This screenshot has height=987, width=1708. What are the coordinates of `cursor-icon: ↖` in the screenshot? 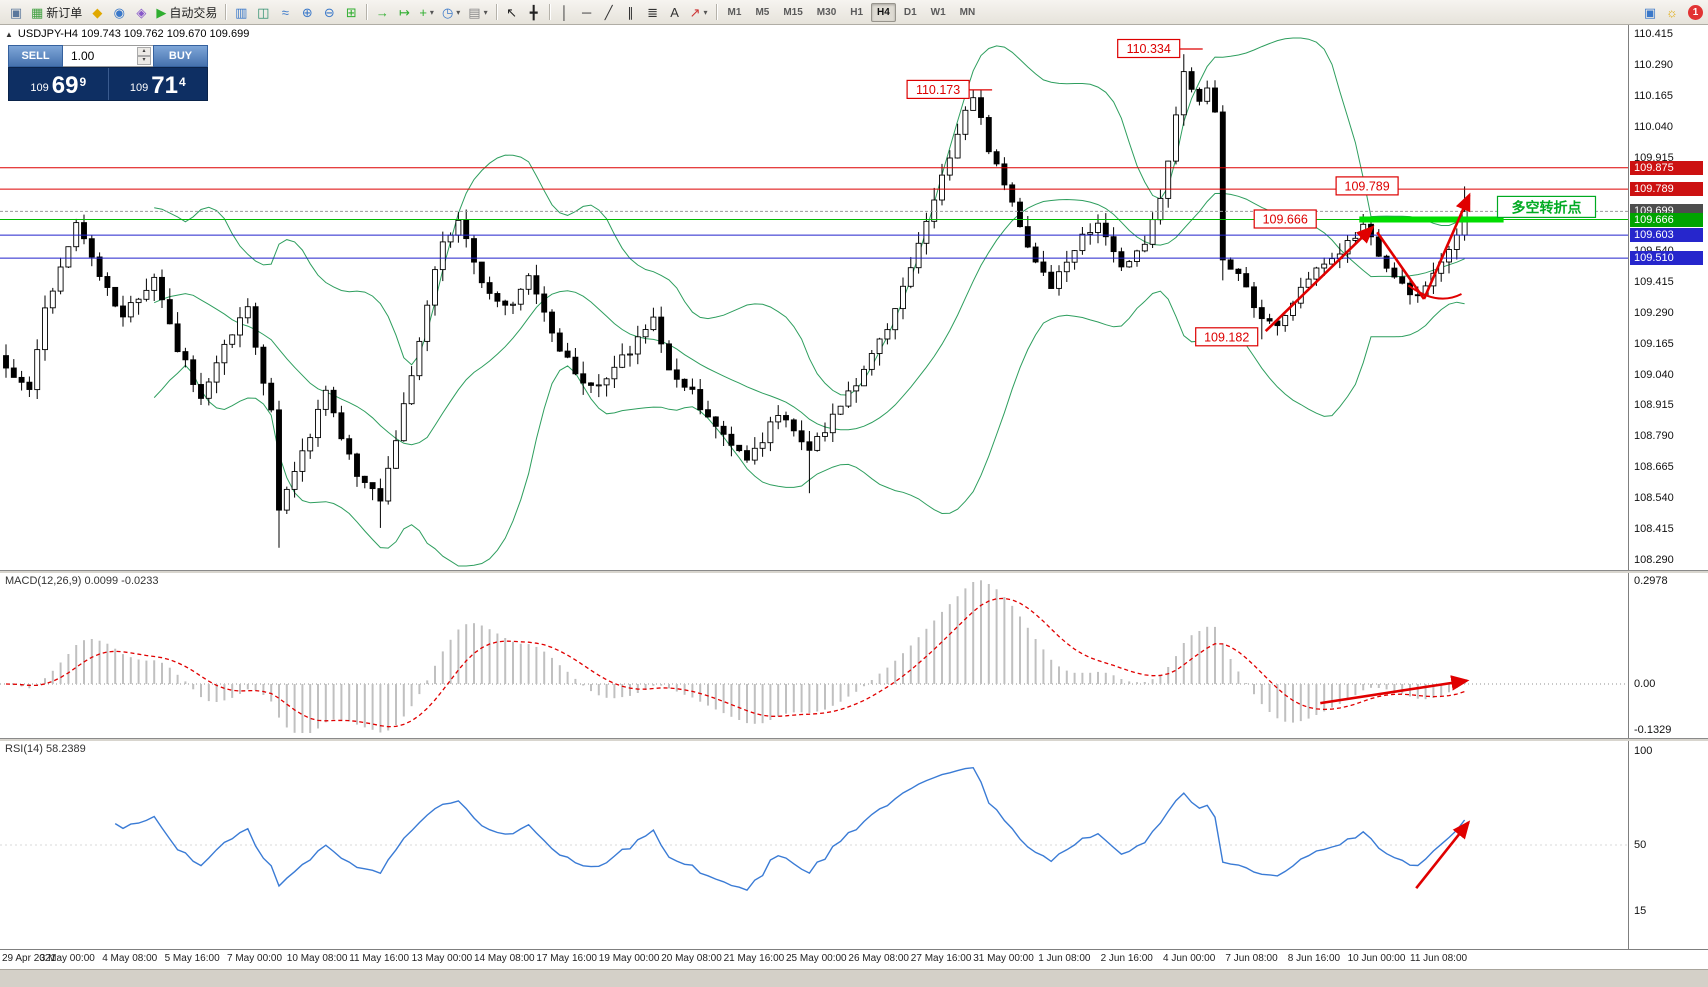 It's located at (512, 12).